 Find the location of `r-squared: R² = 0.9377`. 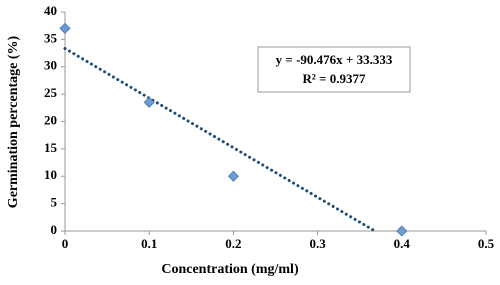

r-squared: R² = 0.9377 is located at coordinates (334, 78).